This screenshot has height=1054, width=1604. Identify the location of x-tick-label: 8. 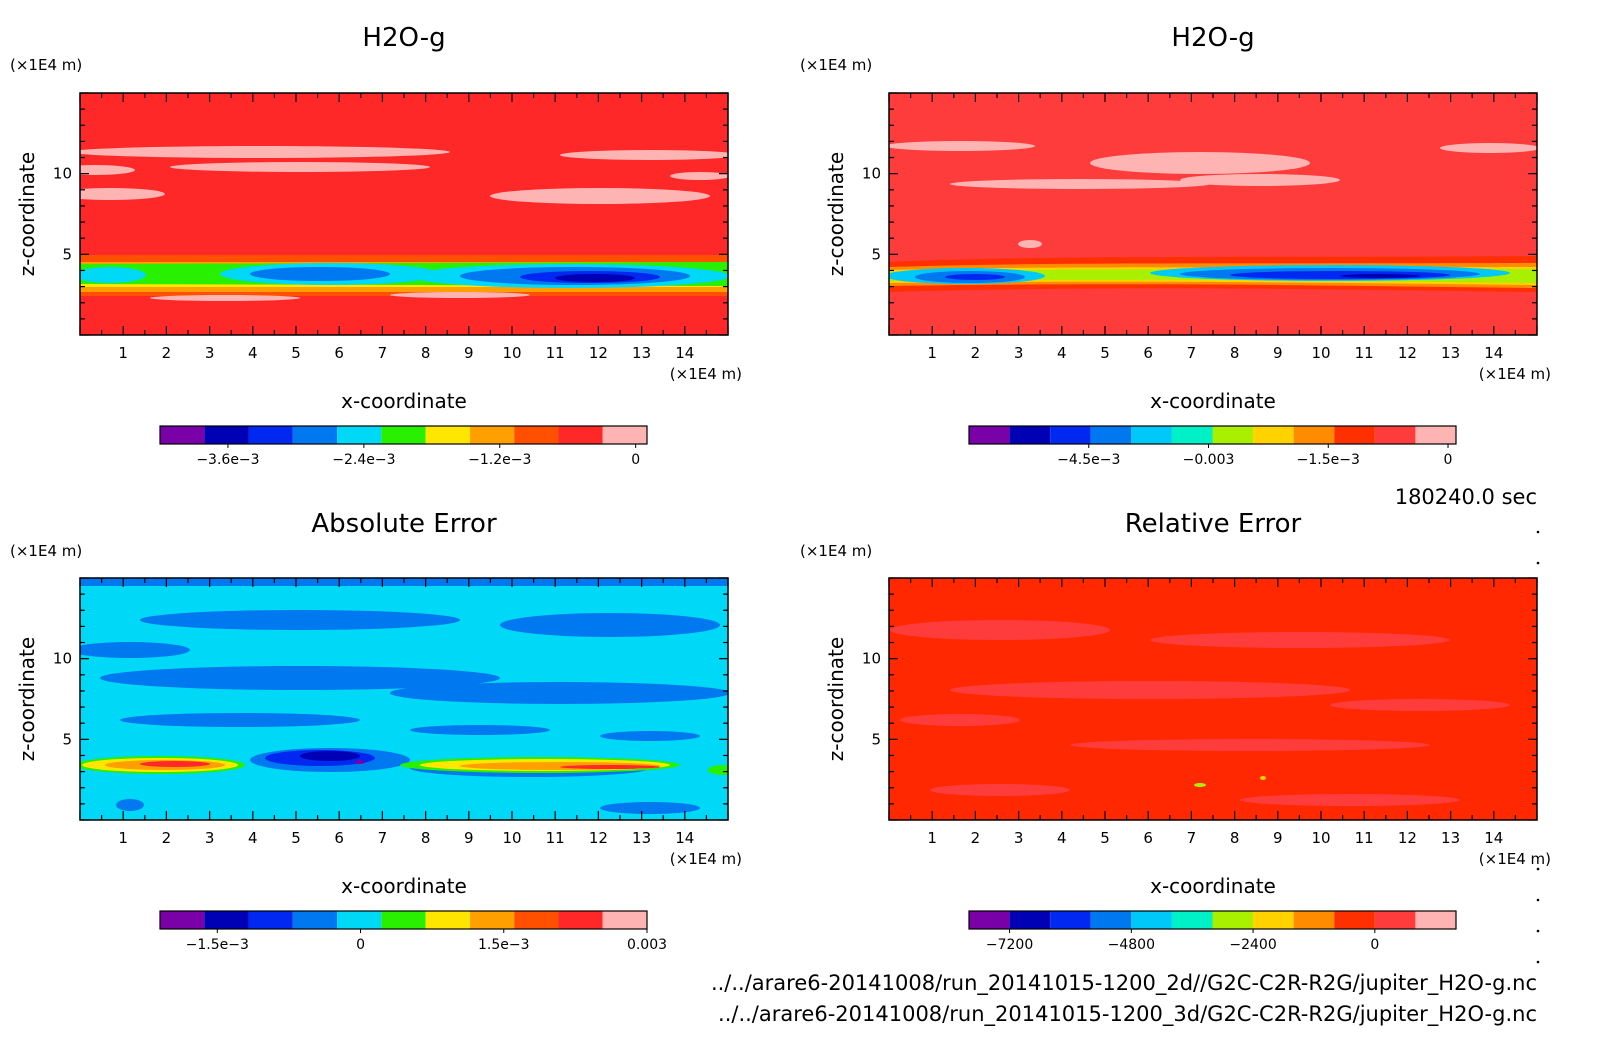
(1235, 353).